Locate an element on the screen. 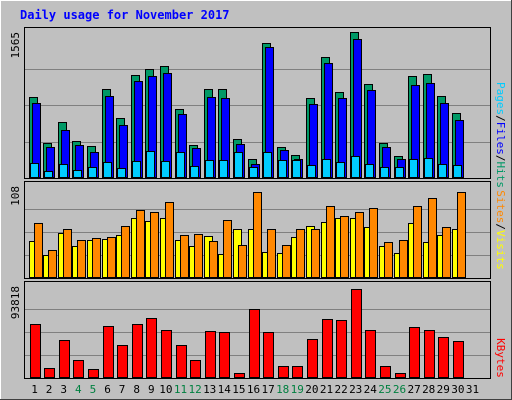  x-tick-label-18: 18 is located at coordinates (282, 389).